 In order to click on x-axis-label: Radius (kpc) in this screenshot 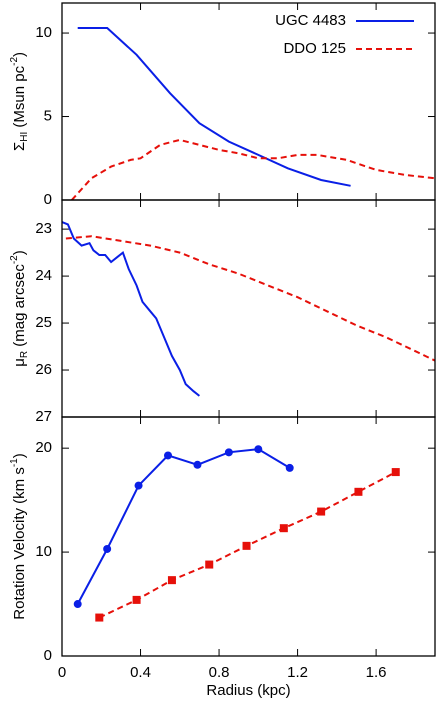, I will do `click(248, 690)`.